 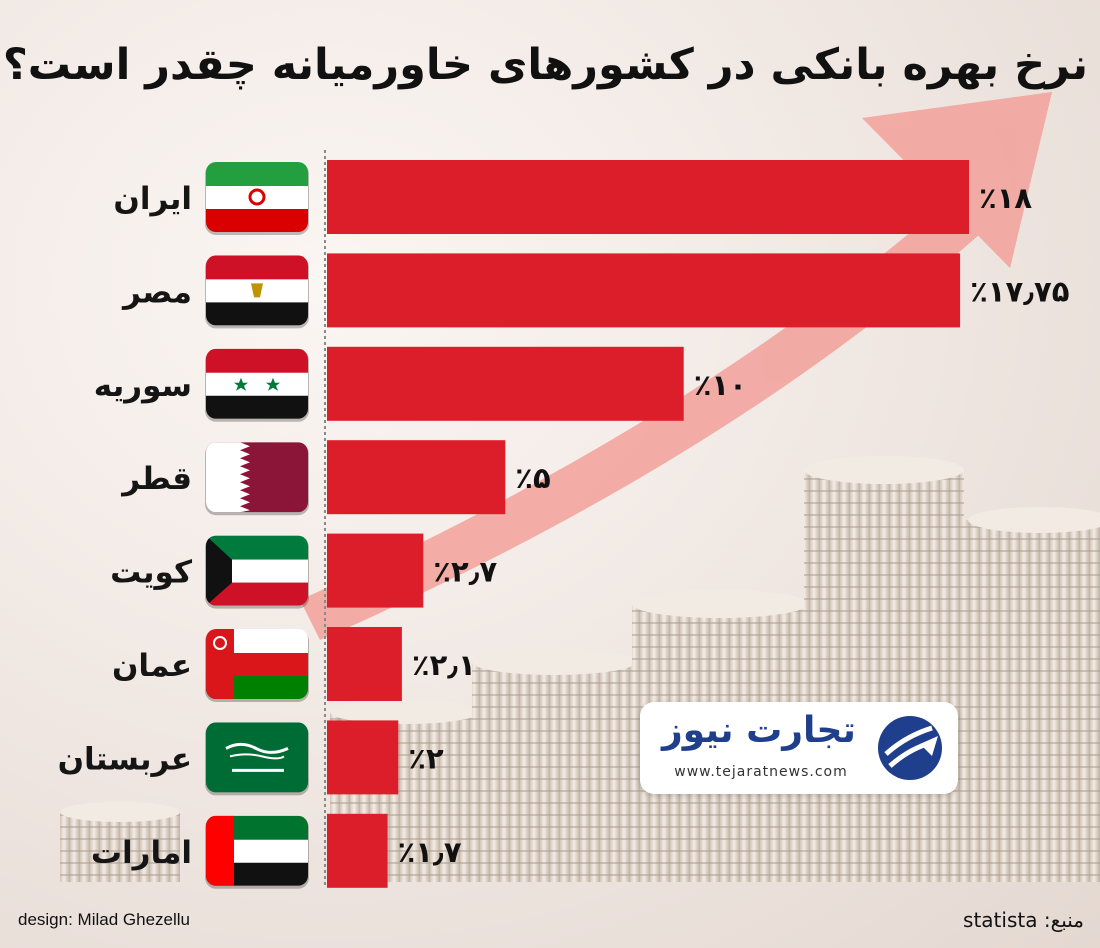 I want to click on value-label-7: ٪۱٫۷, so click(x=430, y=852).